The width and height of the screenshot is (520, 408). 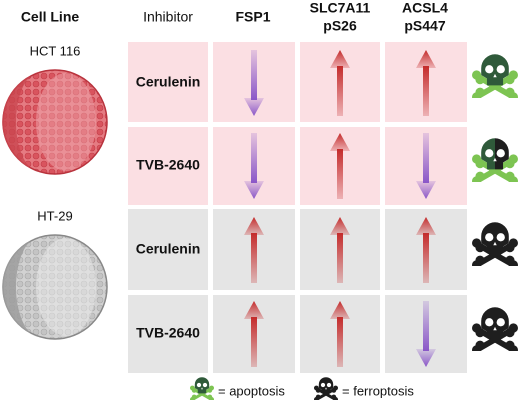 I want to click on header-acsl4: ACSL4, so click(x=425, y=8).